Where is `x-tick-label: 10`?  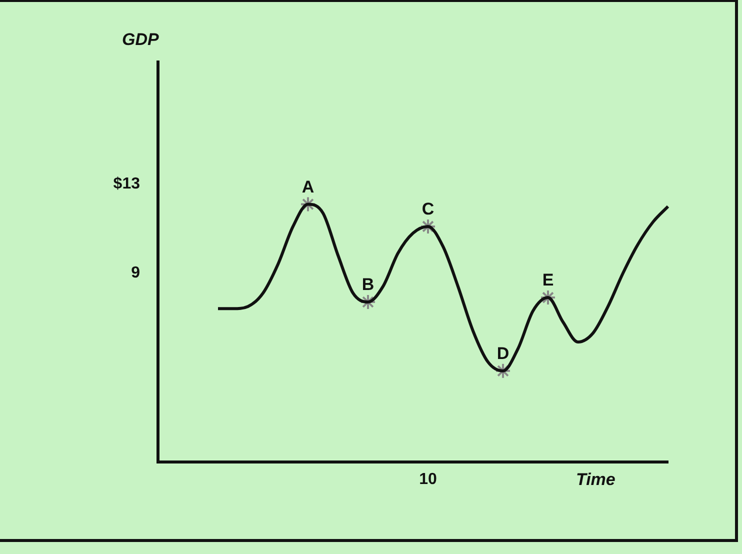 x-tick-label: 10 is located at coordinates (428, 479).